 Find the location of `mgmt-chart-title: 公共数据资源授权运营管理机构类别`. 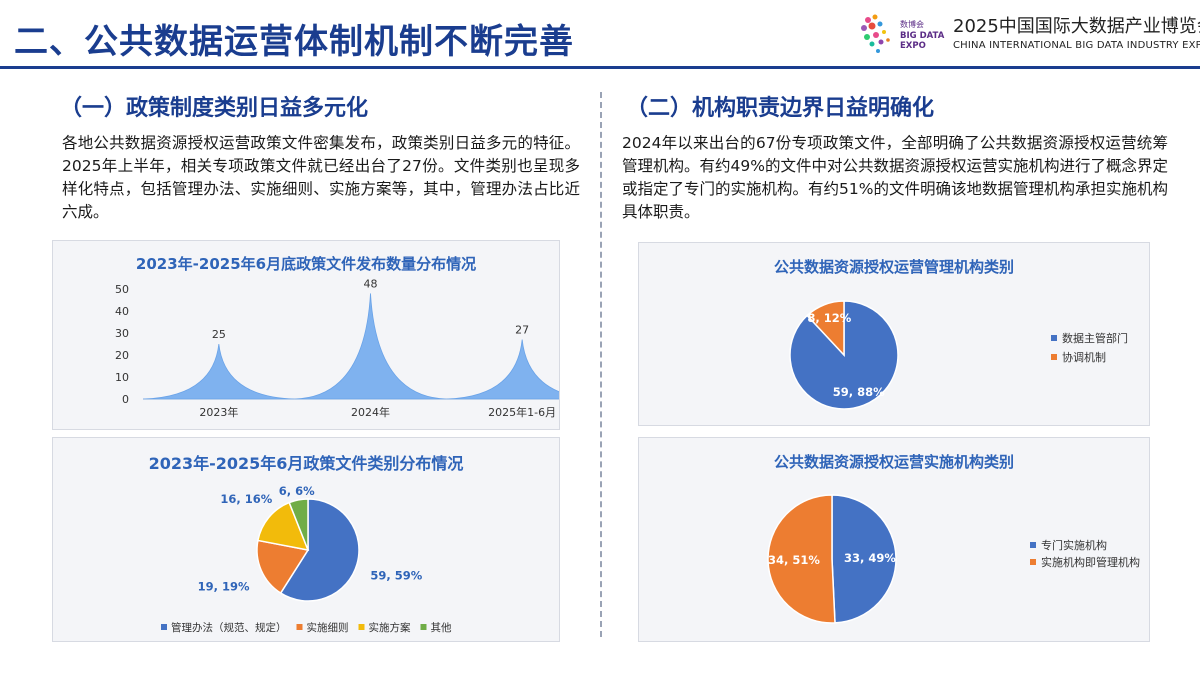

mgmt-chart-title: 公共数据资源授权运营管理机构类别 is located at coordinates (893, 267).